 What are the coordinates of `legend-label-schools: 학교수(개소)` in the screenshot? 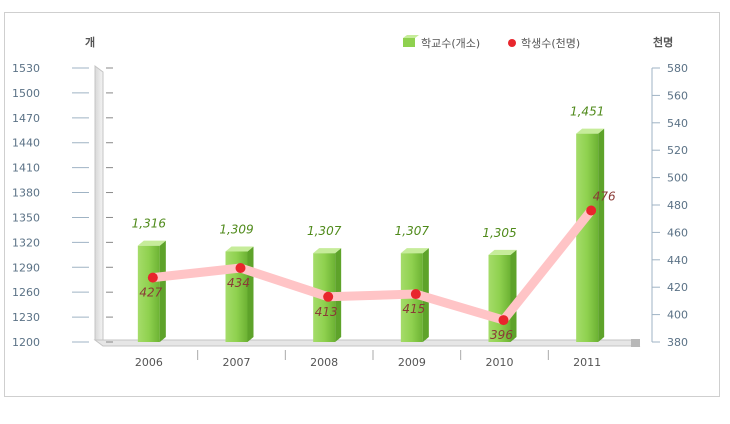 It's located at (450, 43).